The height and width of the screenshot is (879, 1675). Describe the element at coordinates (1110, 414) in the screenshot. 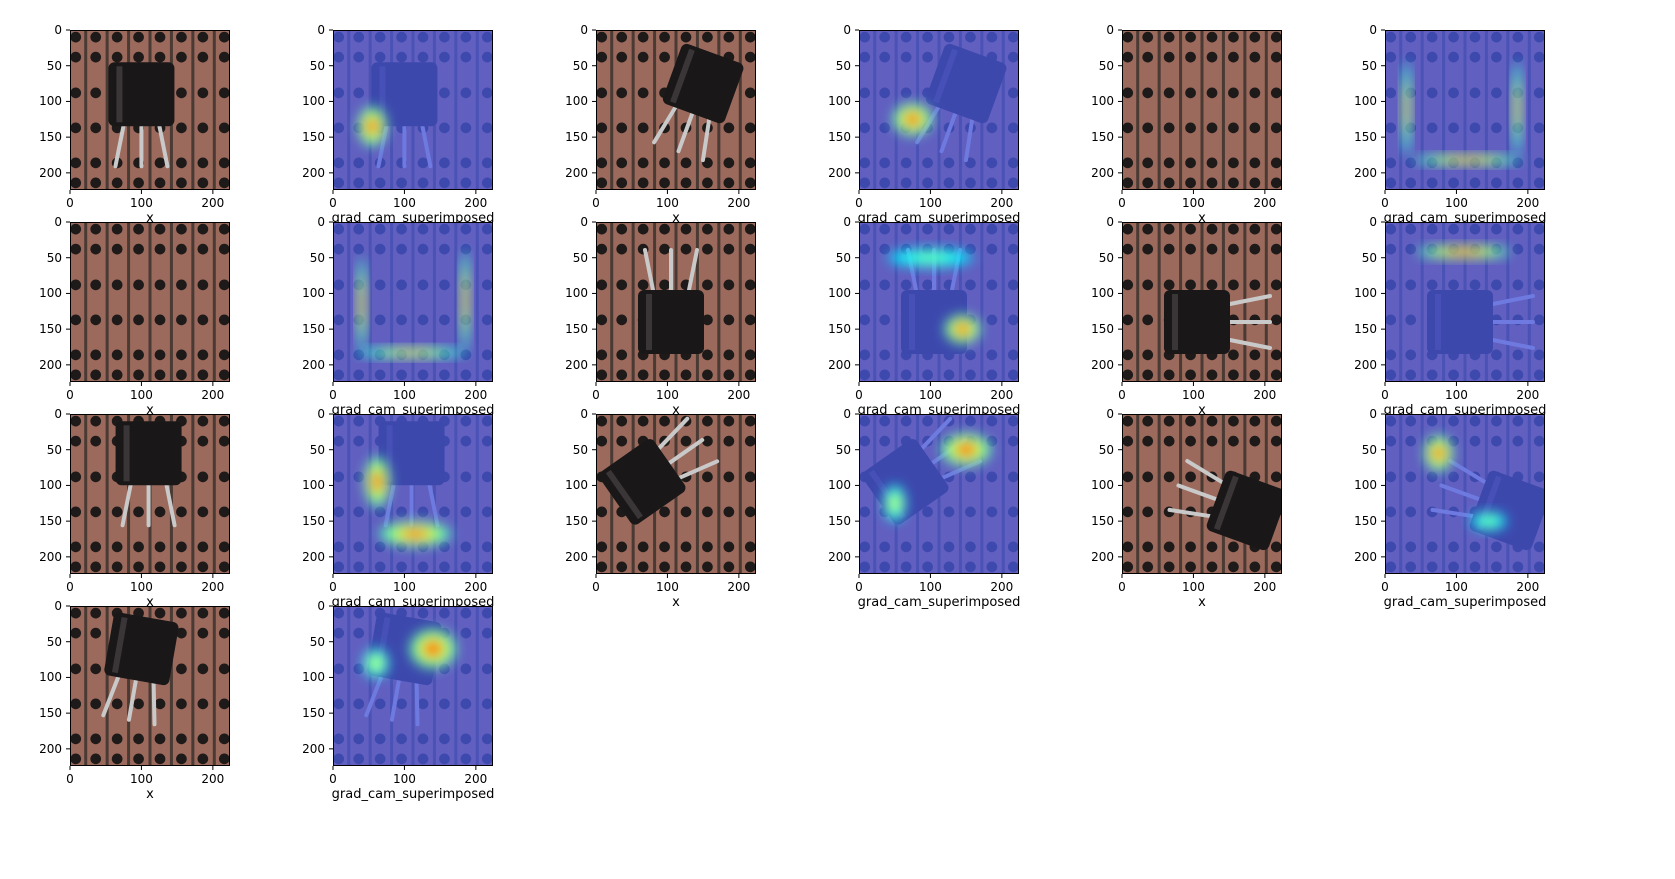

I see `y-tick-label: 0` at that location.